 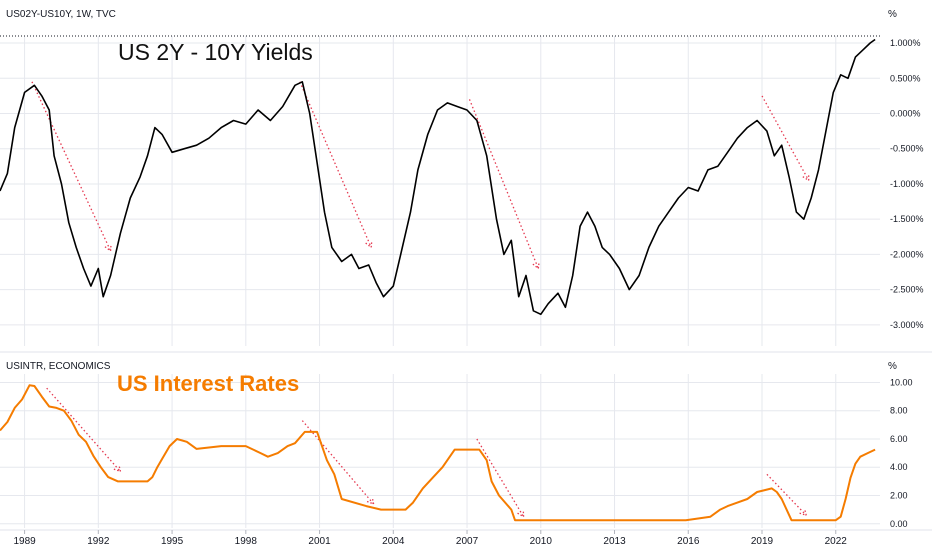 I want to click on time-axis-tick-label: 1992, so click(x=98, y=541).